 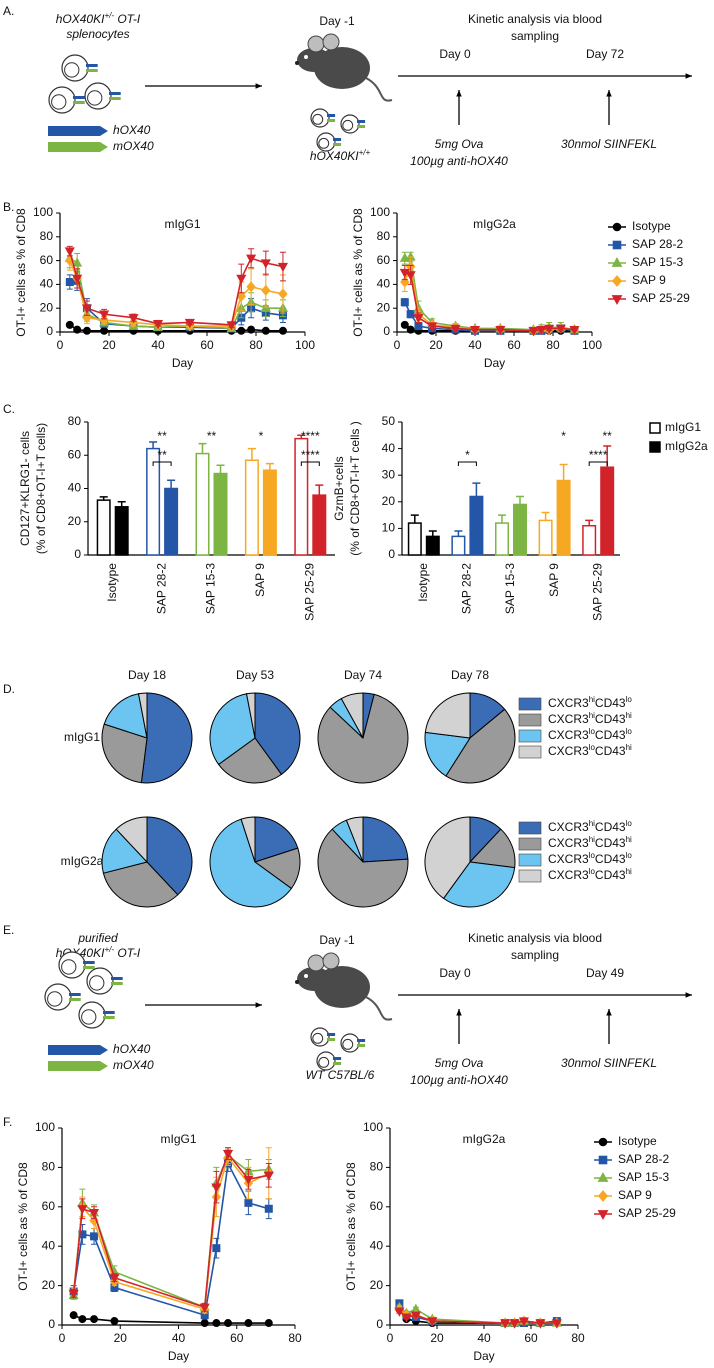 I want to click on panel-label: D., so click(x=9, y=689).